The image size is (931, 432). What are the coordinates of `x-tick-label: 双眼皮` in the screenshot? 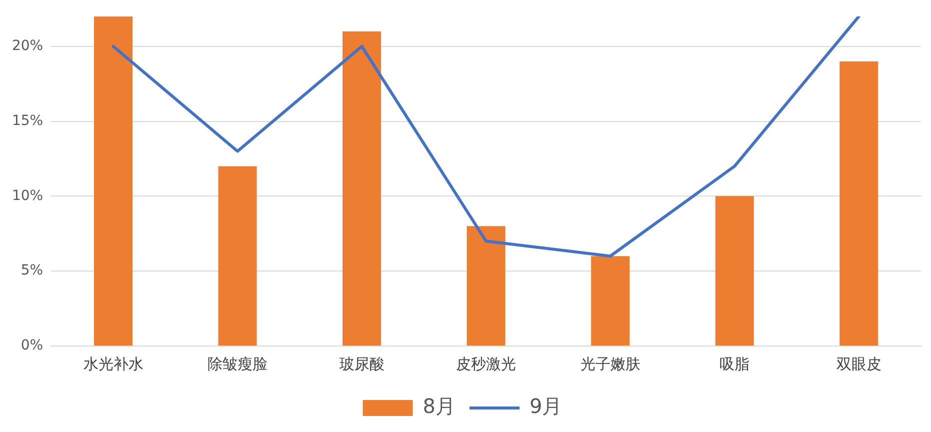 It's located at (859, 363).